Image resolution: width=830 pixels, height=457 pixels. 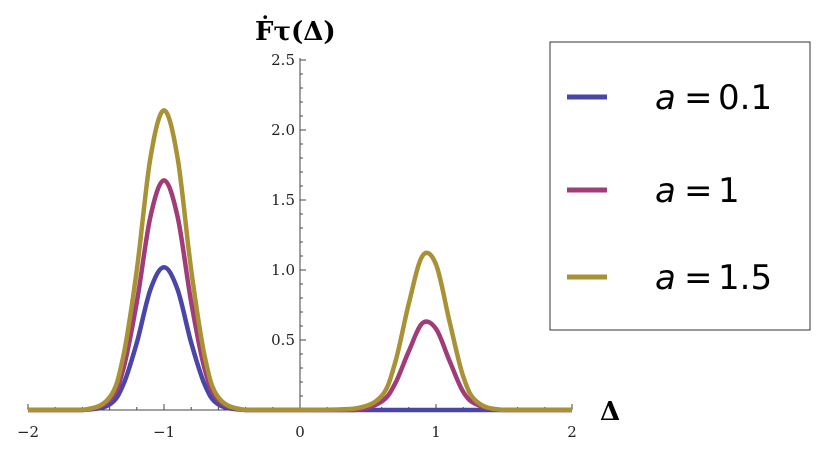 What do you see at coordinates (283, 200) in the screenshot?
I see `y-tick-label: 1.5` at bounding box center [283, 200].